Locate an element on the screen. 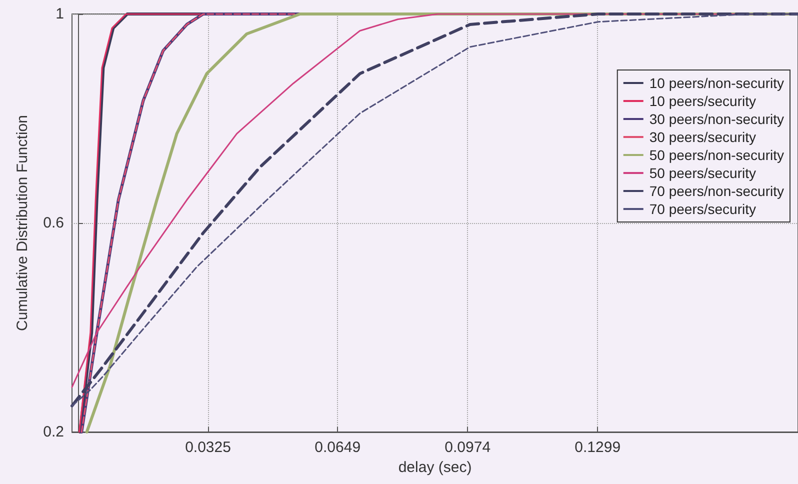 The height and width of the screenshot is (484, 798). x-axis-title: delay (sec) is located at coordinates (435, 467).